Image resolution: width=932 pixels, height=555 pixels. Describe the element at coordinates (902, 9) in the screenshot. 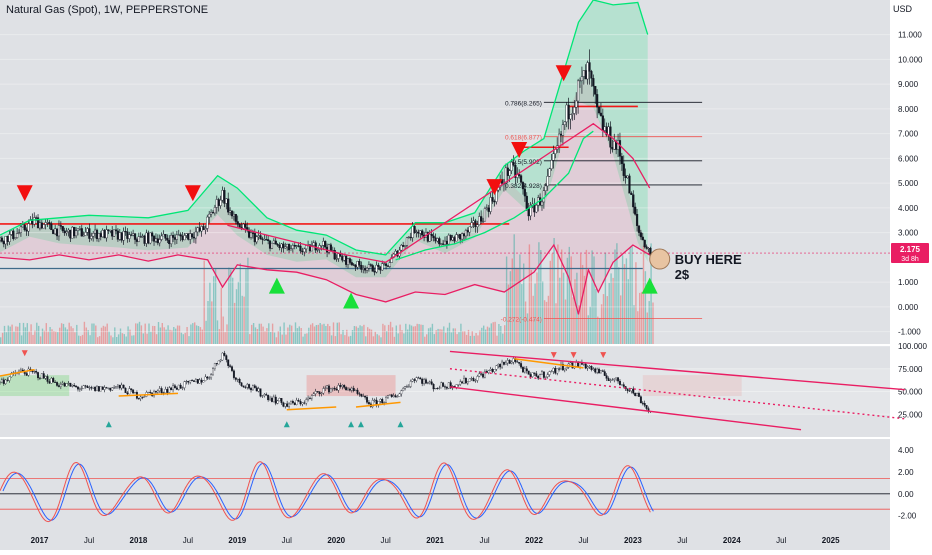

I see `currency-label: USD` at that location.